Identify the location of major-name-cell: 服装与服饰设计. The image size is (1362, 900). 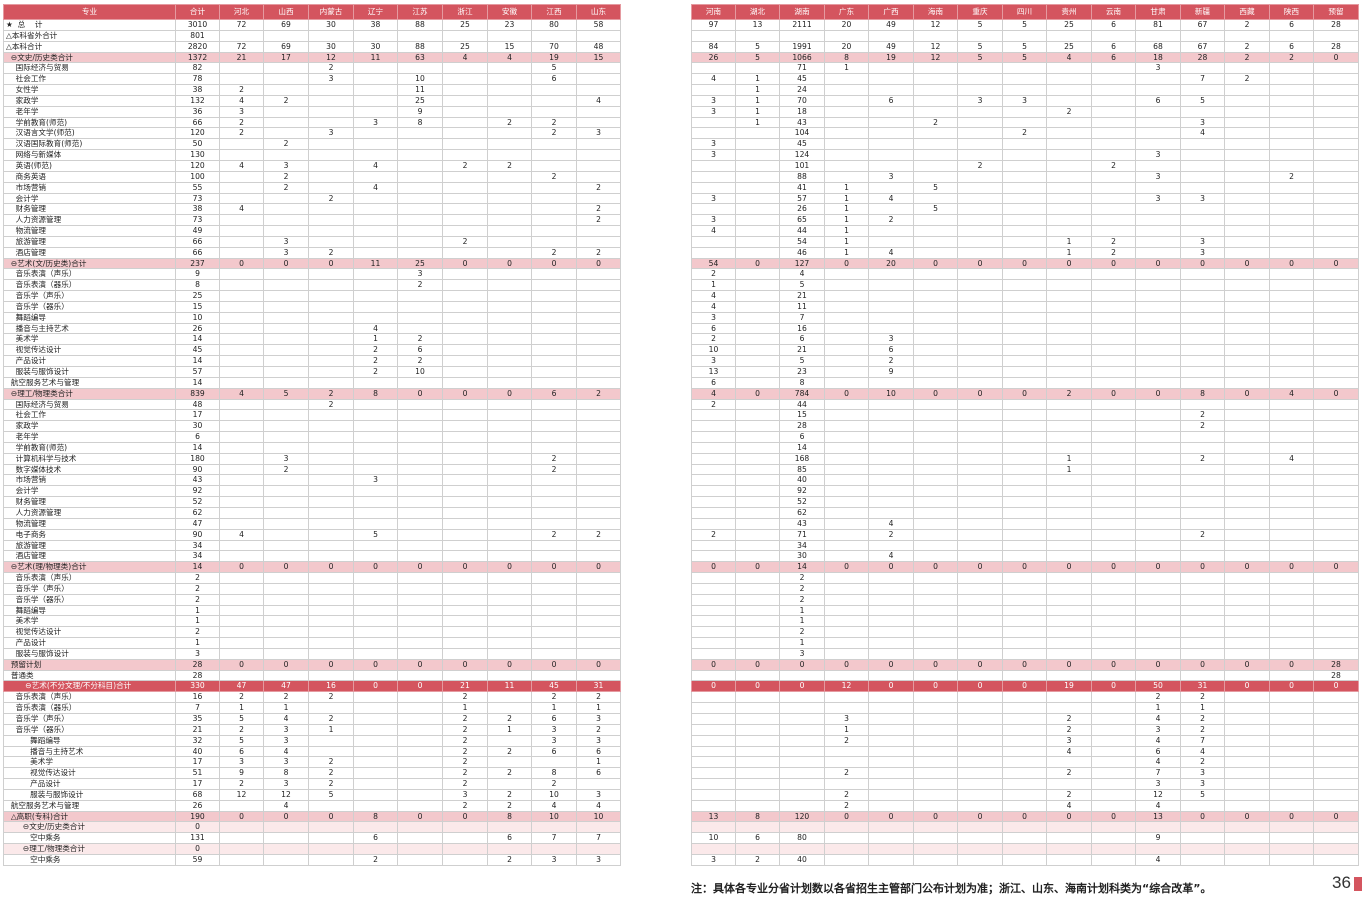
(89, 653).